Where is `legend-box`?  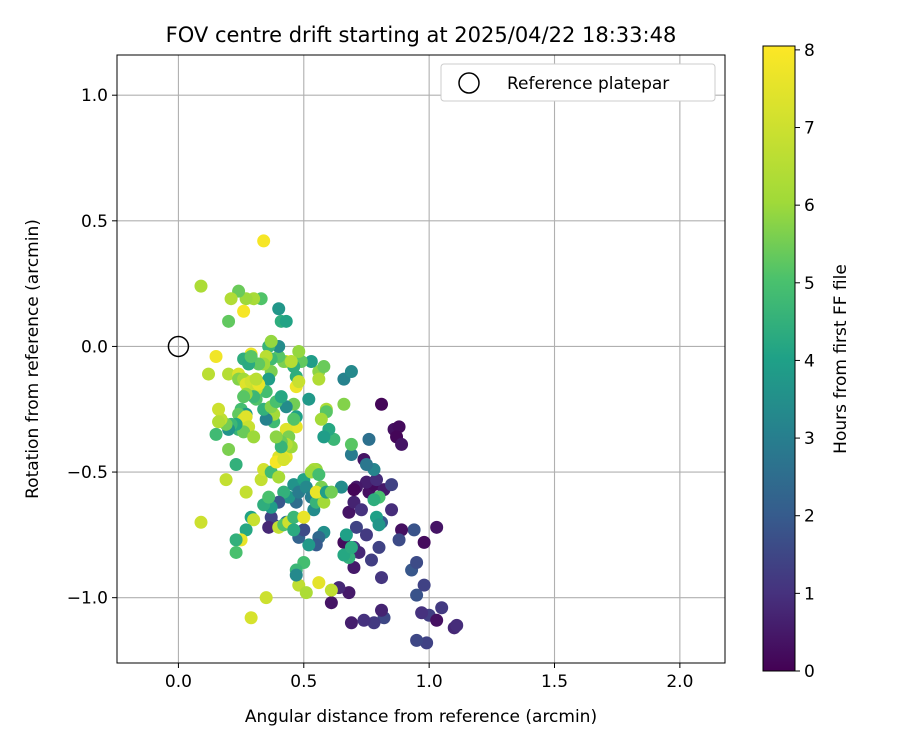 legend-box is located at coordinates (578, 82).